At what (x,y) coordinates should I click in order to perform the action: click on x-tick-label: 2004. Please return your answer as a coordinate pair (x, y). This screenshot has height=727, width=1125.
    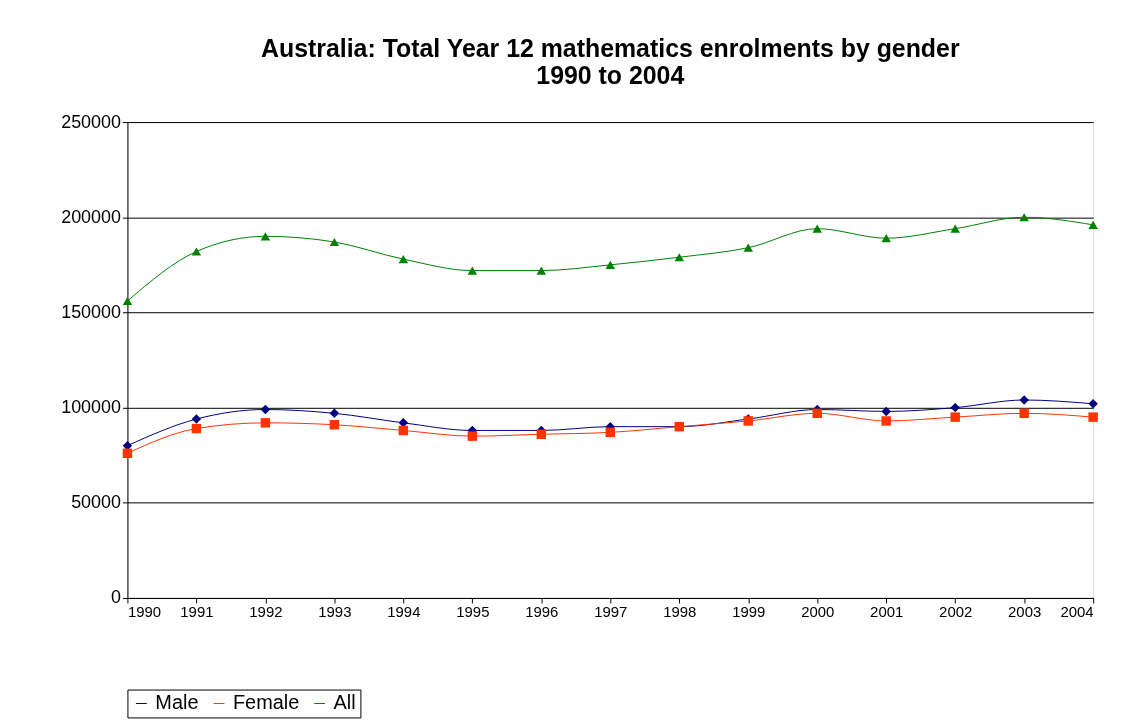
    Looking at the image, I should click on (1077, 612).